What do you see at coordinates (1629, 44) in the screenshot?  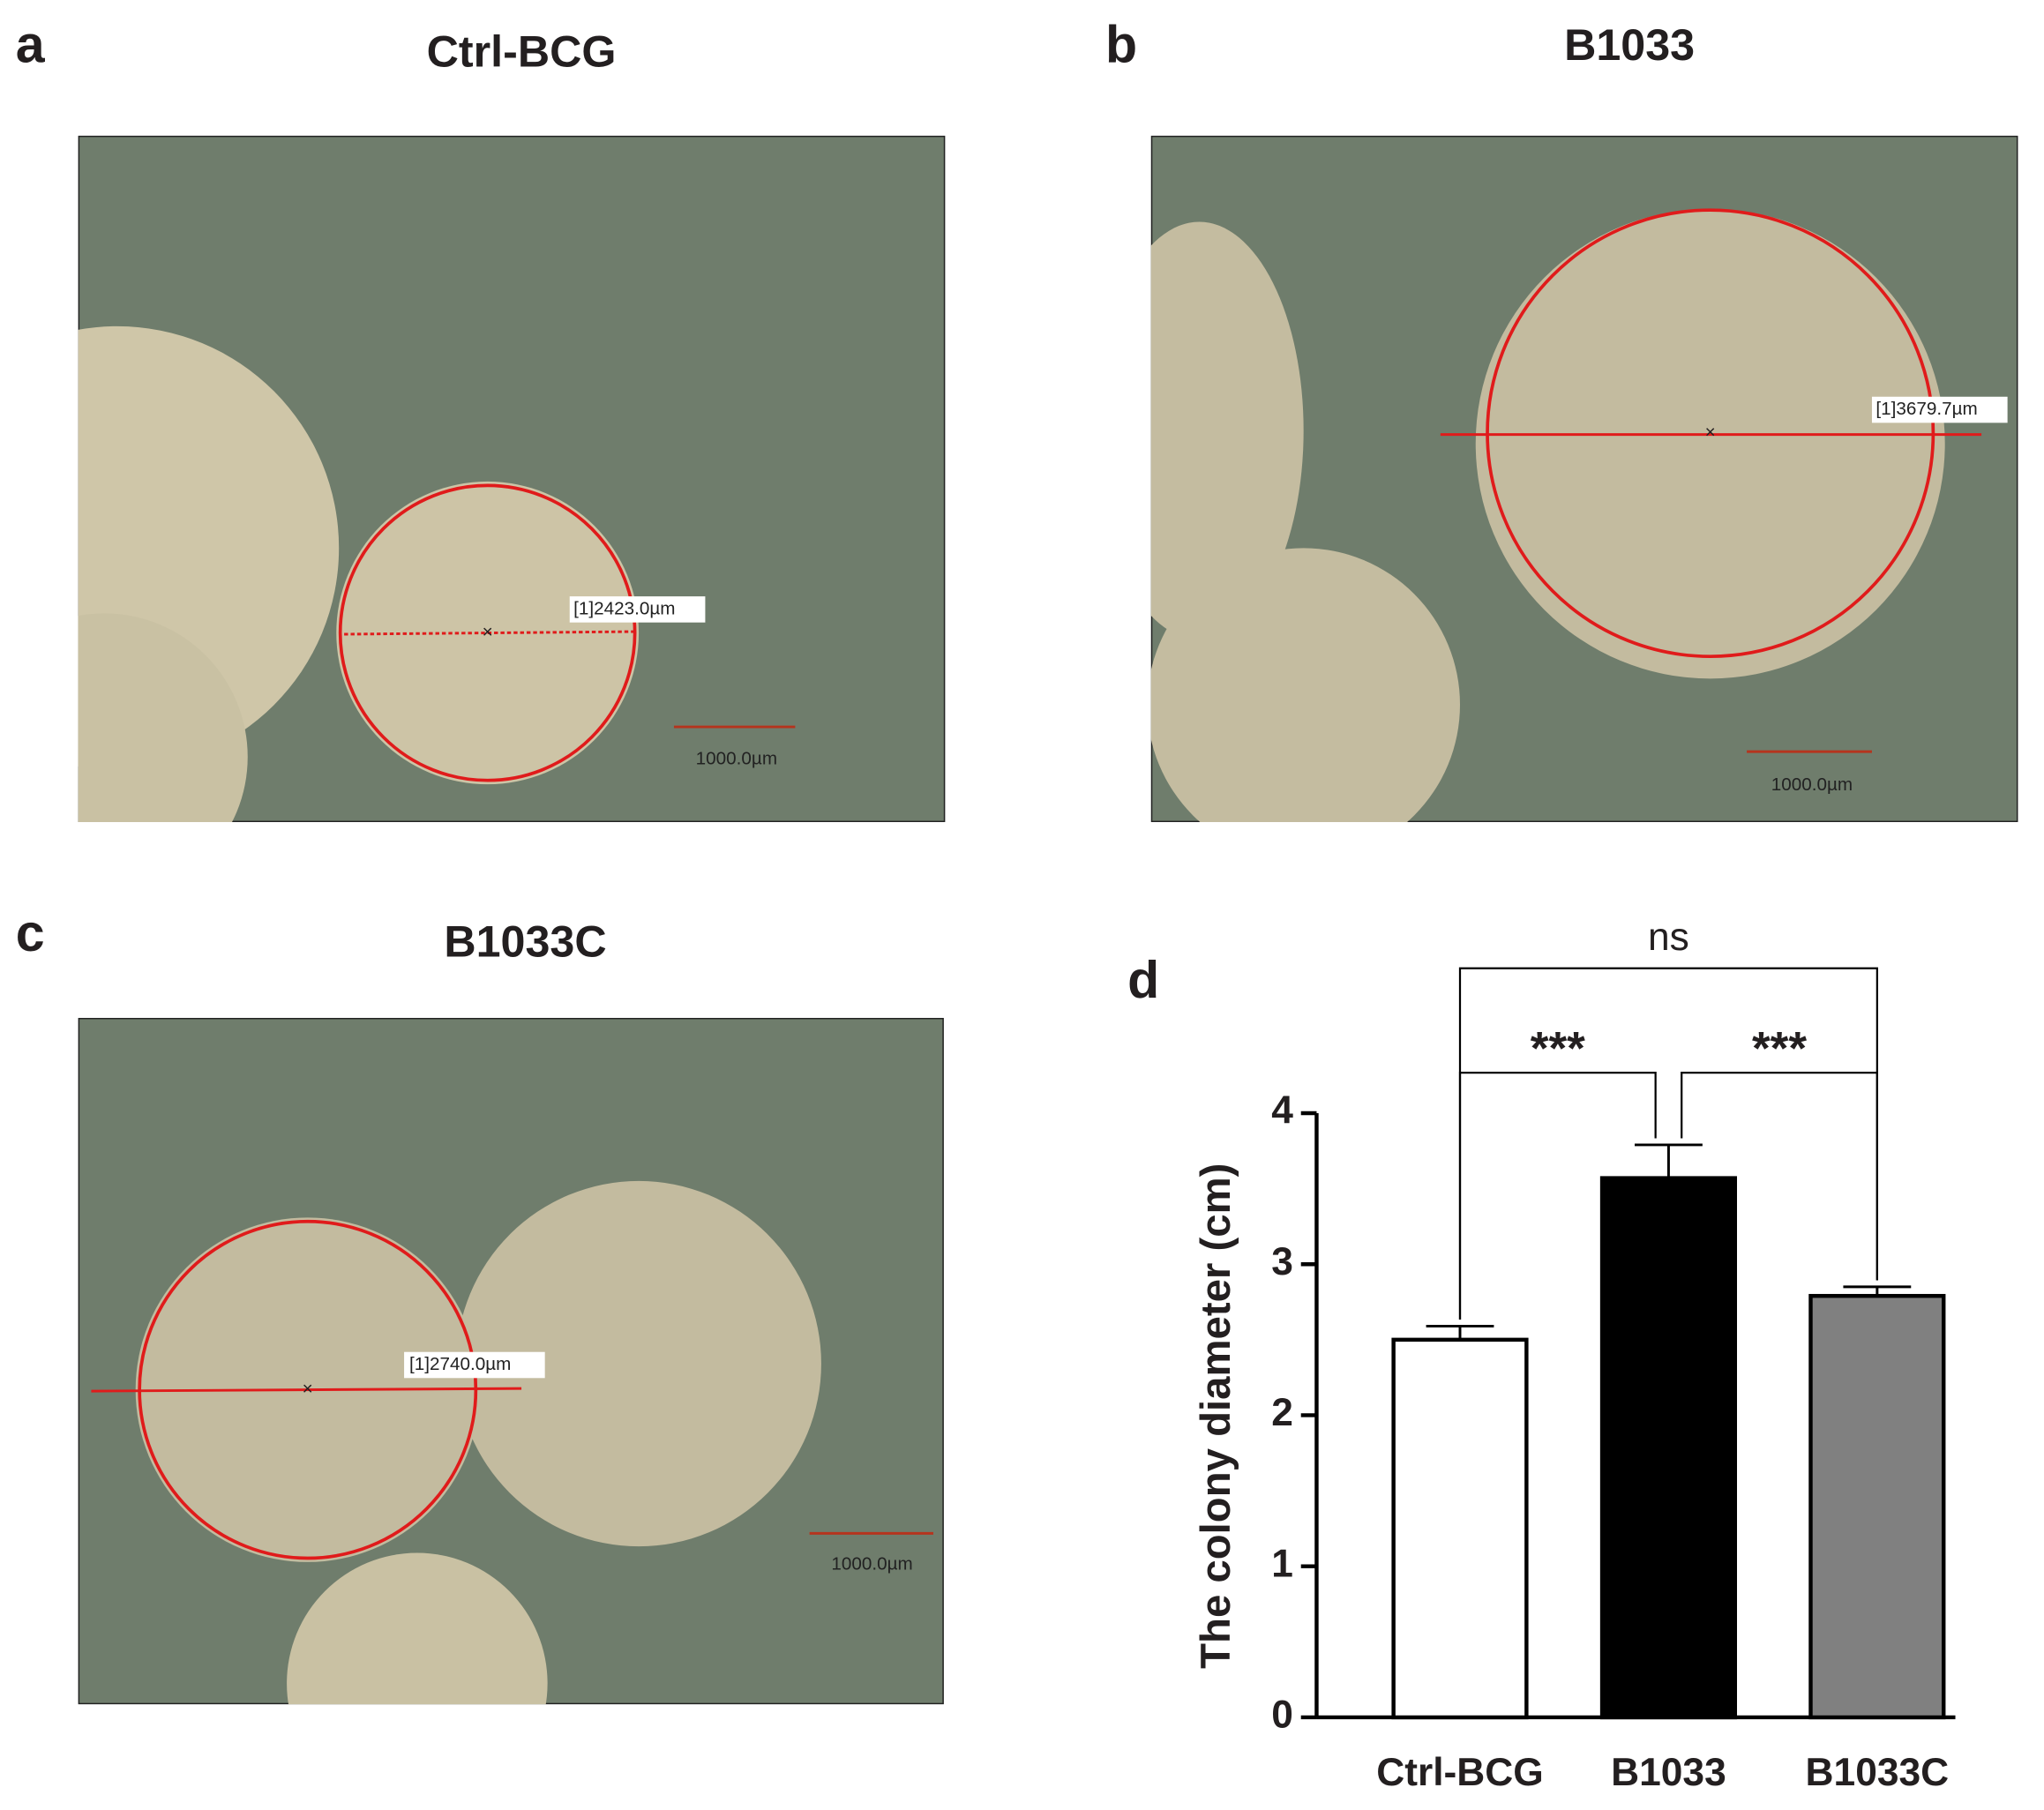 I see `panel-title: B1033` at bounding box center [1629, 44].